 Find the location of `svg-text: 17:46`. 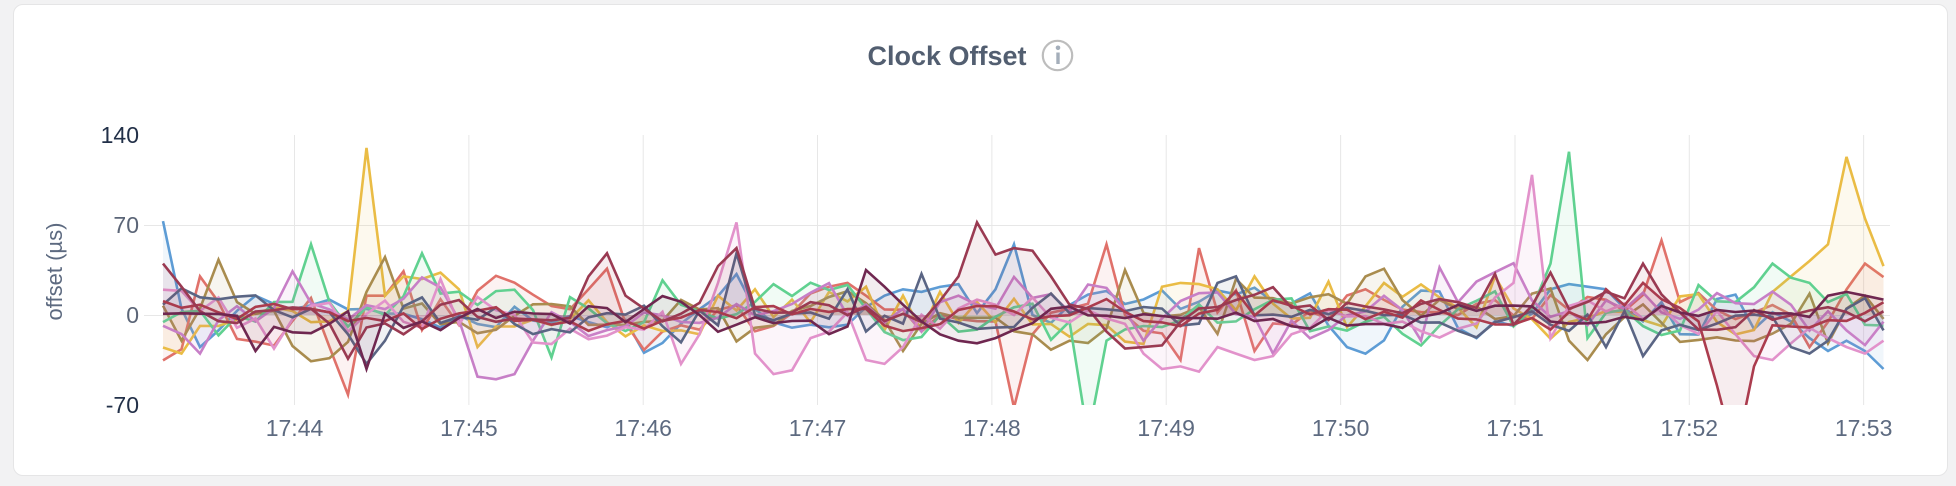

svg-text: 17:46 is located at coordinates (643, 428).